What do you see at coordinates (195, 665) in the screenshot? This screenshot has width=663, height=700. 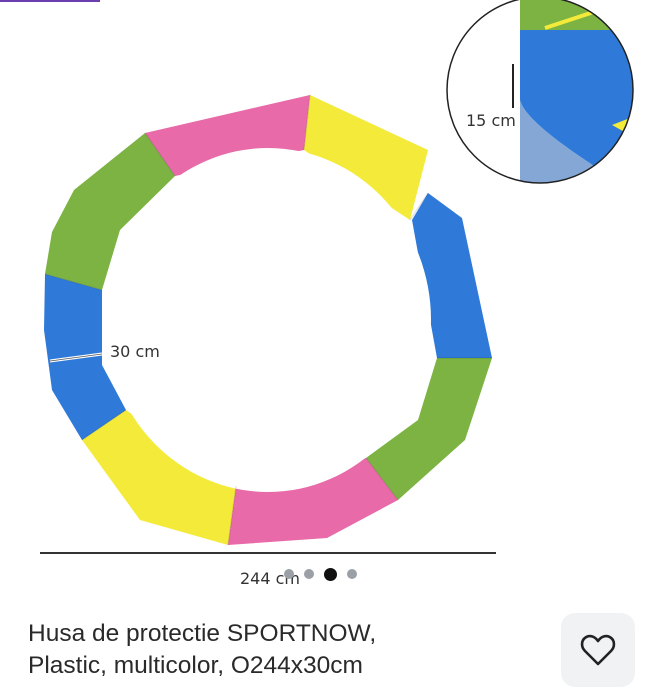 I see `product-title-line-2: Plastic, multicolor, O244x30cm` at bounding box center [195, 665].